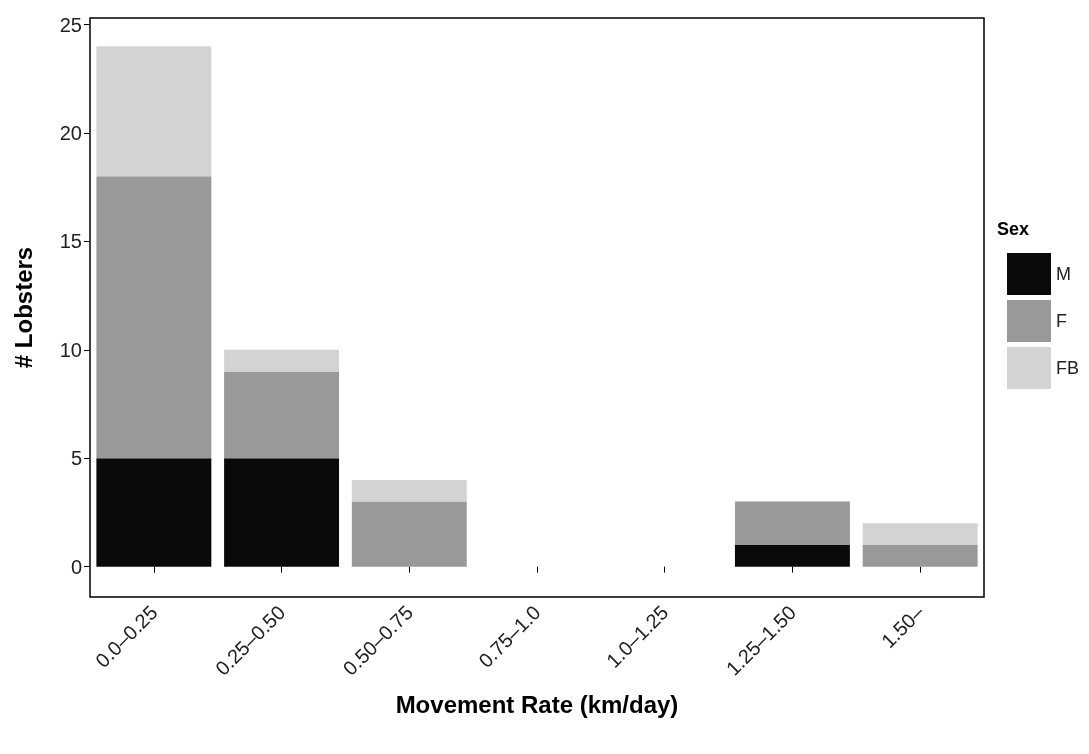 The image size is (1089, 754). I want to click on legend-label: FB, so click(1068, 368).